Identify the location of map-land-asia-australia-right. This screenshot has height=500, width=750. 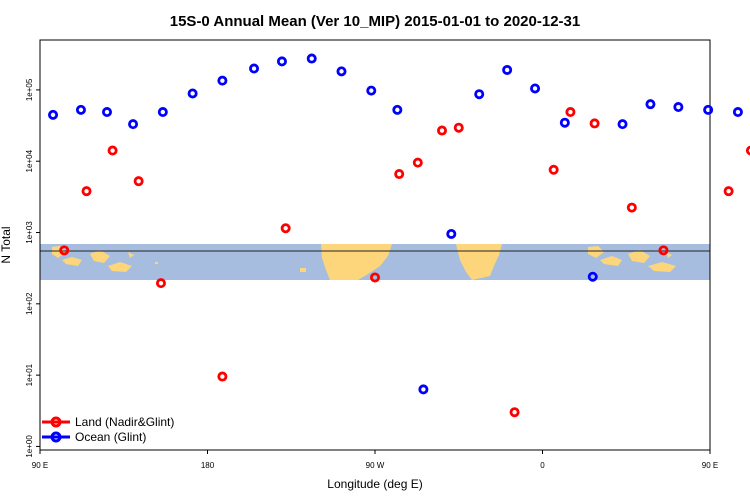
(632, 259).